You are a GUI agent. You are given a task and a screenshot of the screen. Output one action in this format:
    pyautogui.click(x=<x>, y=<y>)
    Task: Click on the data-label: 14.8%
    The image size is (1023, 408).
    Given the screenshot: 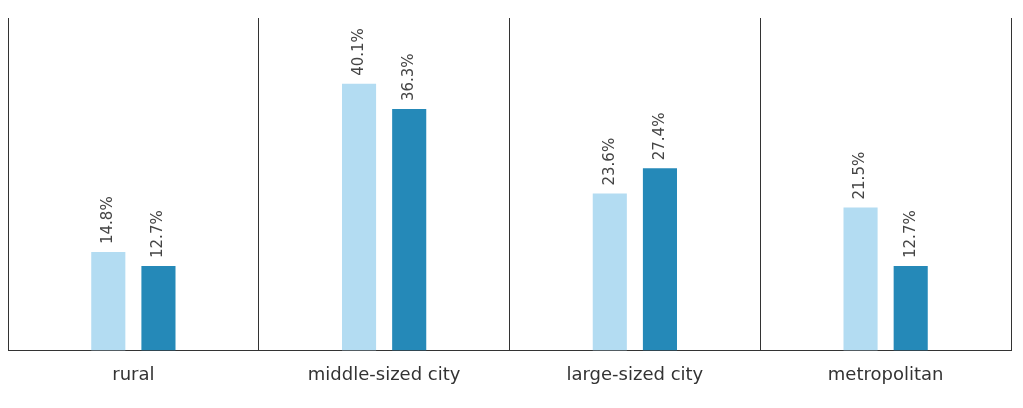 What is the action you would take?
    pyautogui.click(x=107, y=220)
    